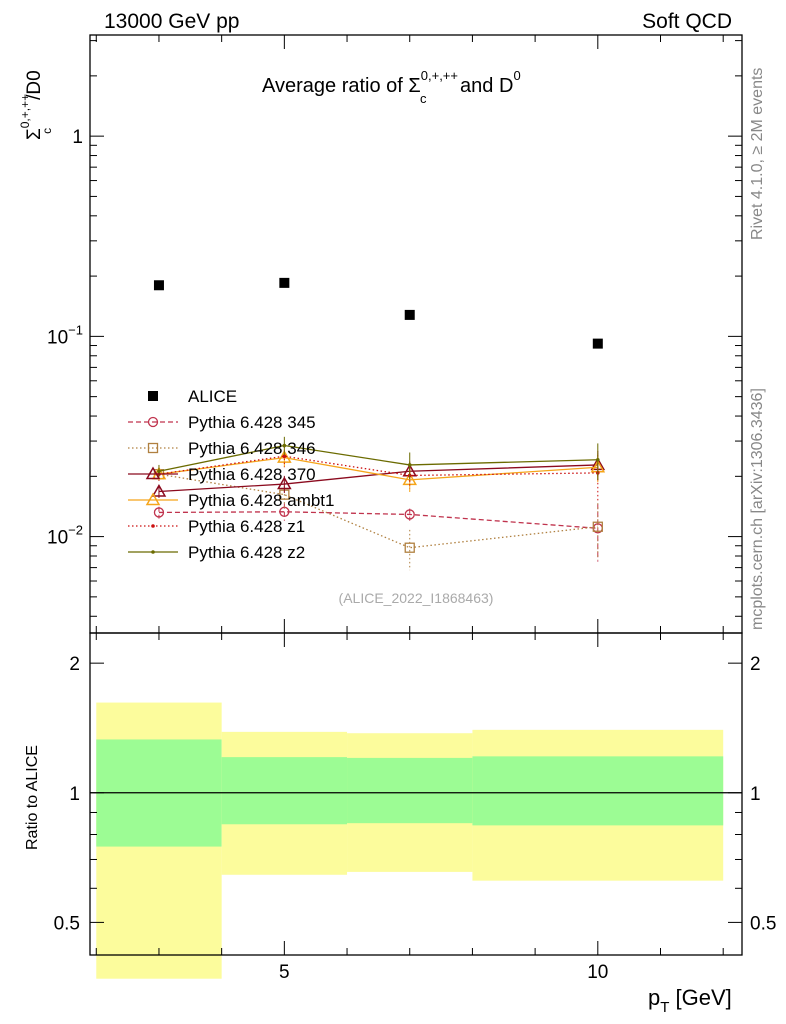  What do you see at coordinates (700, 997) in the screenshot?
I see `xlabel-unit: [GeV]` at bounding box center [700, 997].